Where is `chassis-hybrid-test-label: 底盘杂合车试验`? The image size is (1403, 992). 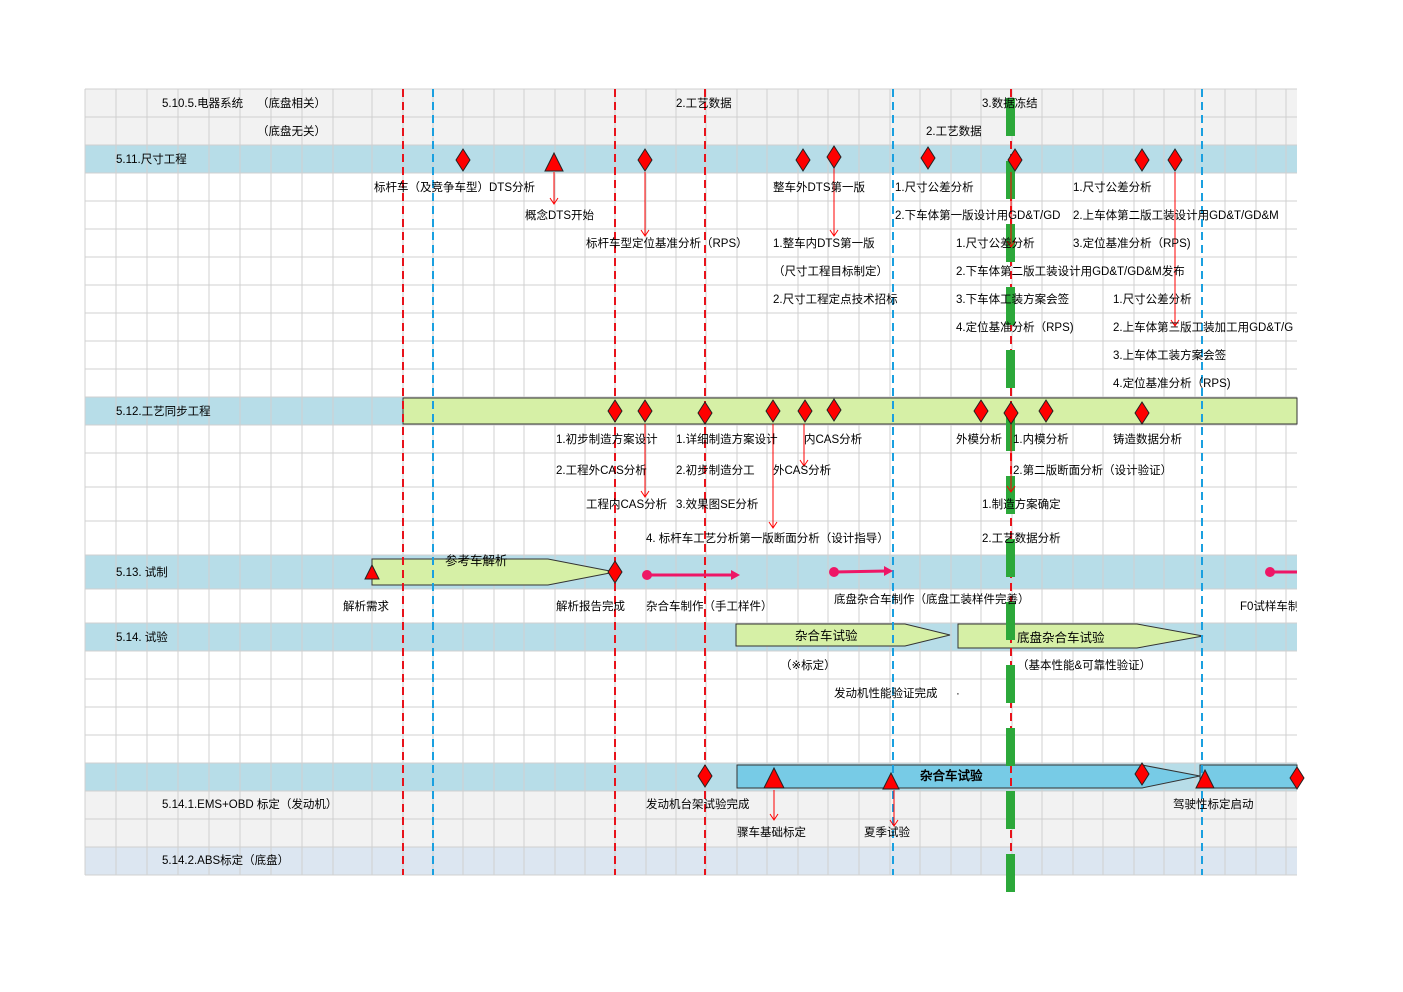 chassis-hybrid-test-label: 底盘杂合车试验 is located at coordinates (1061, 638).